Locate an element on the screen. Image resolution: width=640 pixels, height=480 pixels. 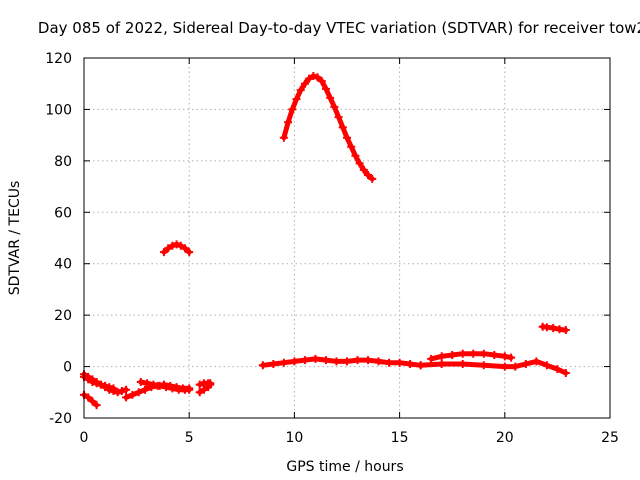
series-track-b is located at coordinates (90, 400).